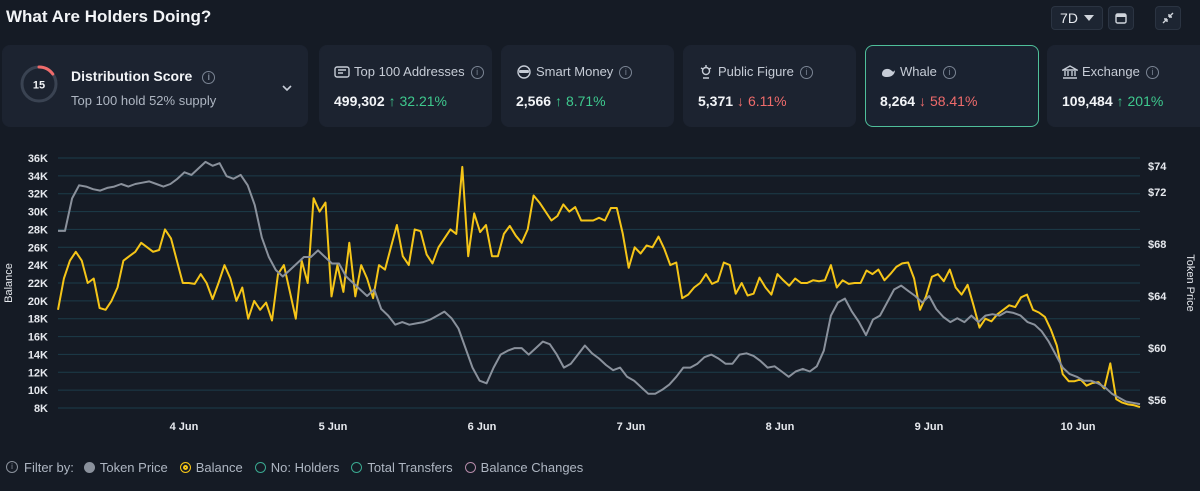  I want to click on change-up: ↑ 32.21%, so click(417, 101).